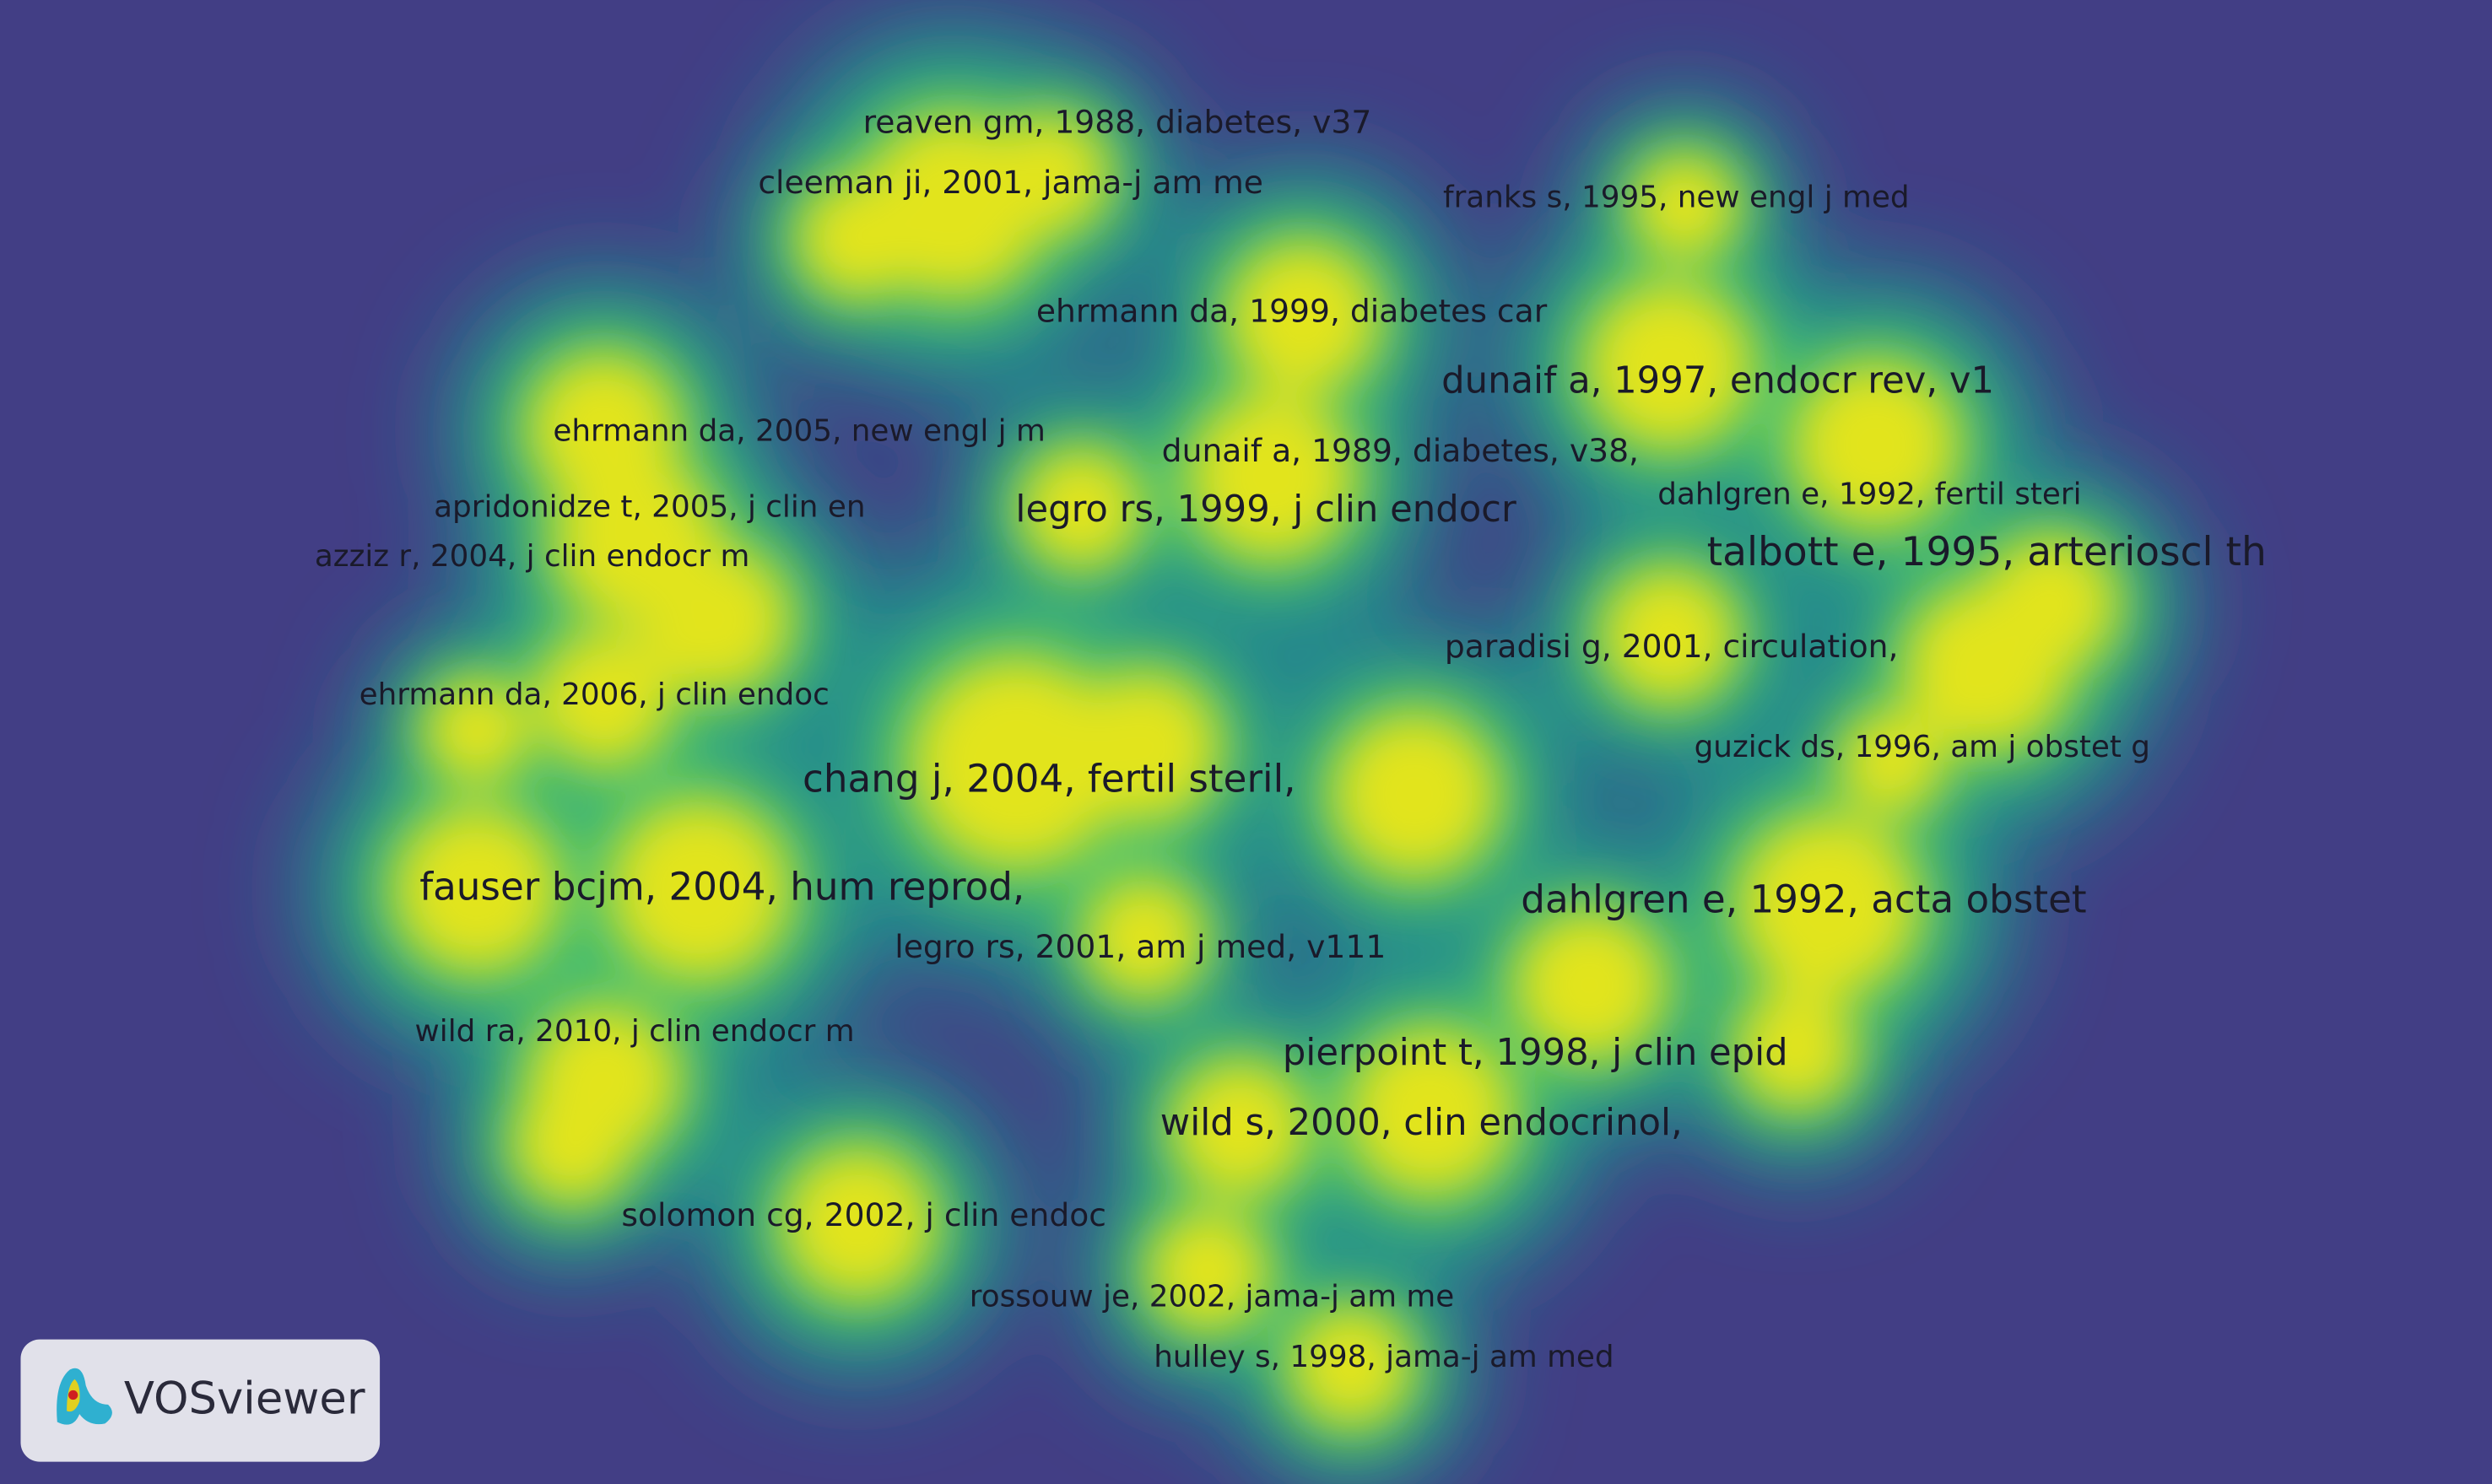 The width and height of the screenshot is (2492, 1484). I want to click on node-label: wild ra, 2010, j clin endocr m, so click(635, 1031).